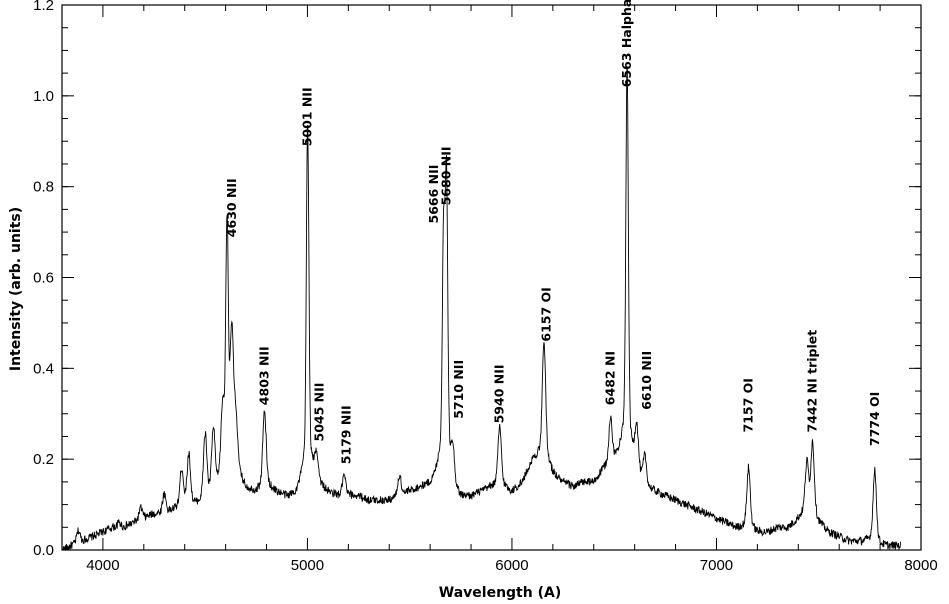  I want to click on y-tick-label: 0.6, so click(43, 278).